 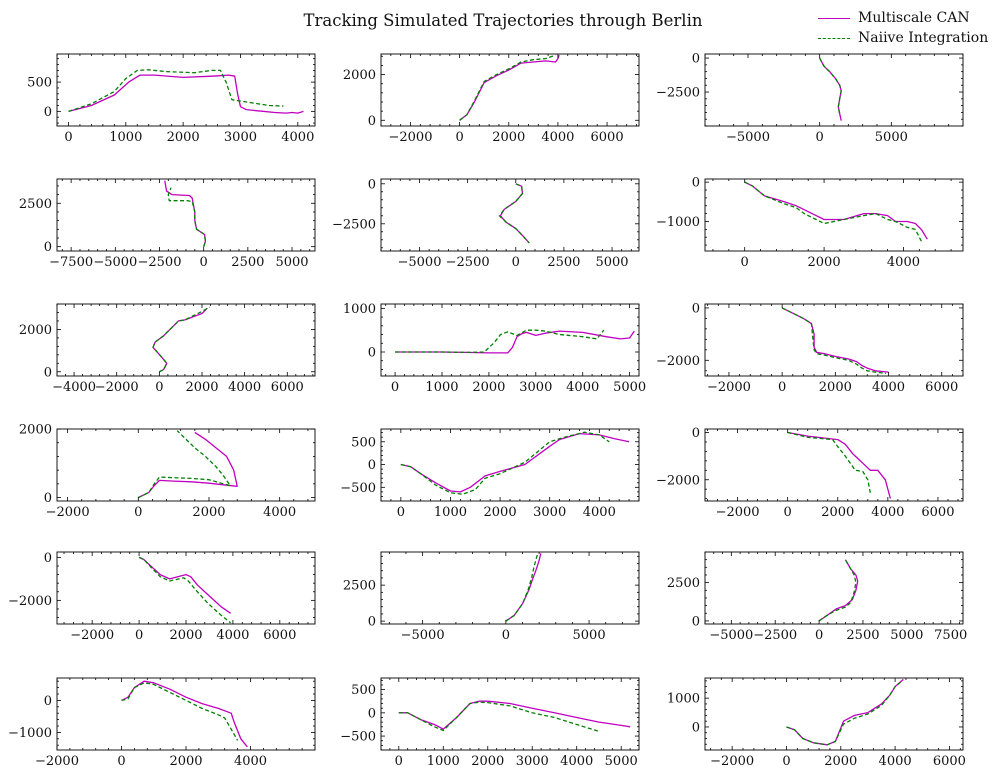 I want to click on y-tick-label: 500, so click(x=363, y=442).